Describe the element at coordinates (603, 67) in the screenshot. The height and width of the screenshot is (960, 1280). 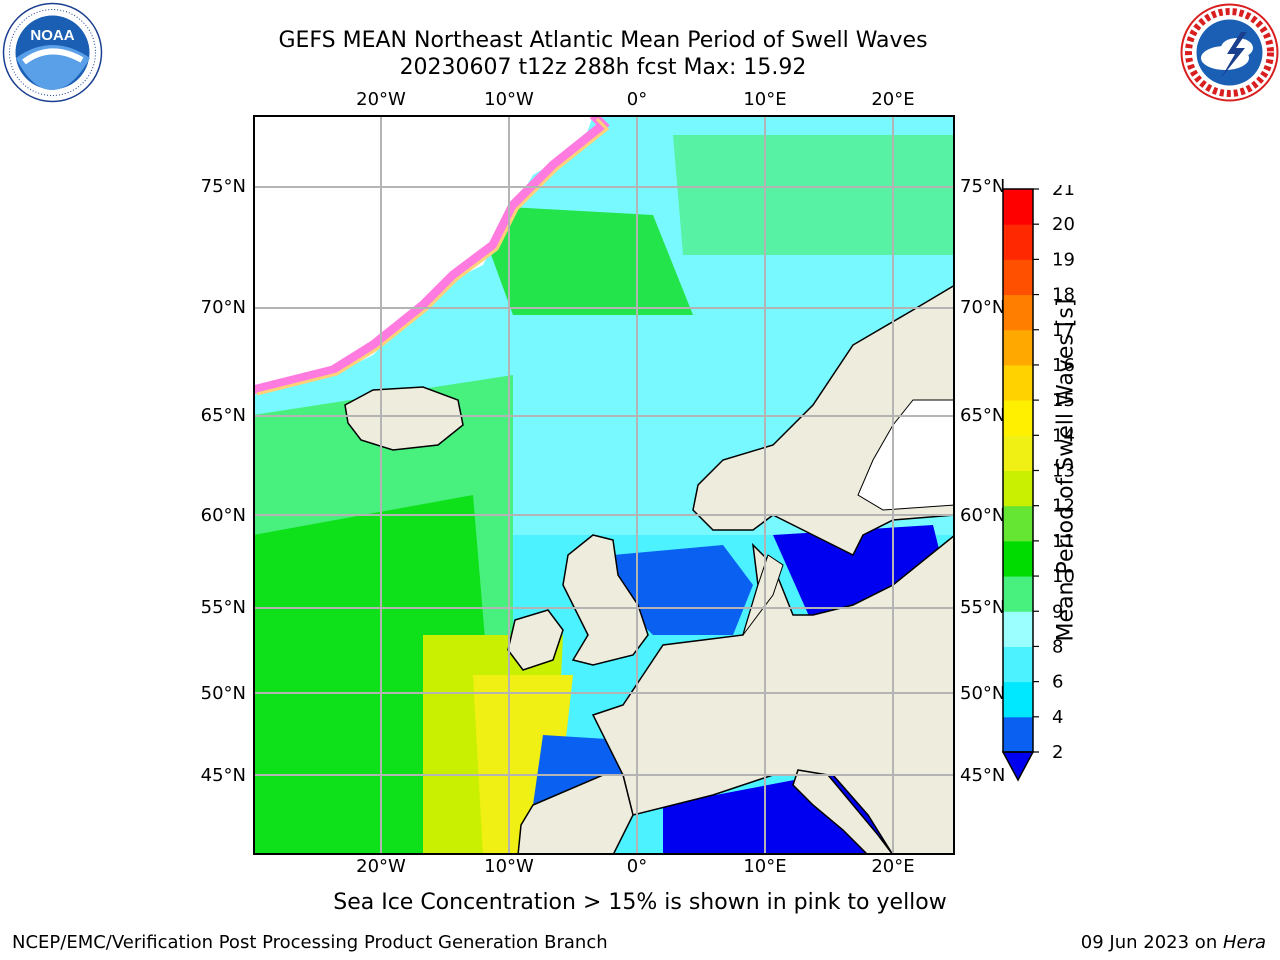
I see `map-subtitle: 20230607 t12z 288h fcst Max: 15.92` at that location.